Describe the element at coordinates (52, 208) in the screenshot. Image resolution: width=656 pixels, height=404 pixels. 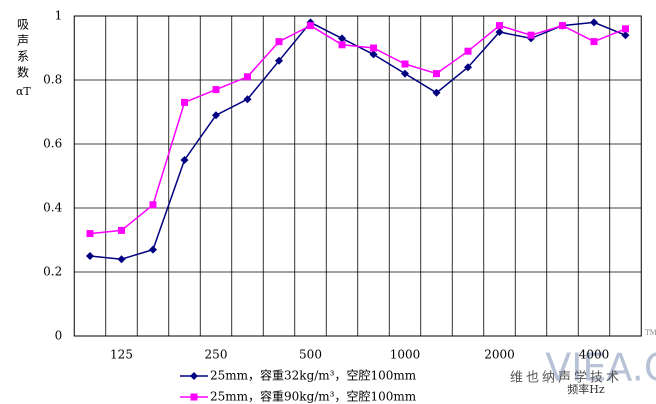
I see `y-tick-label: 0.4` at that location.